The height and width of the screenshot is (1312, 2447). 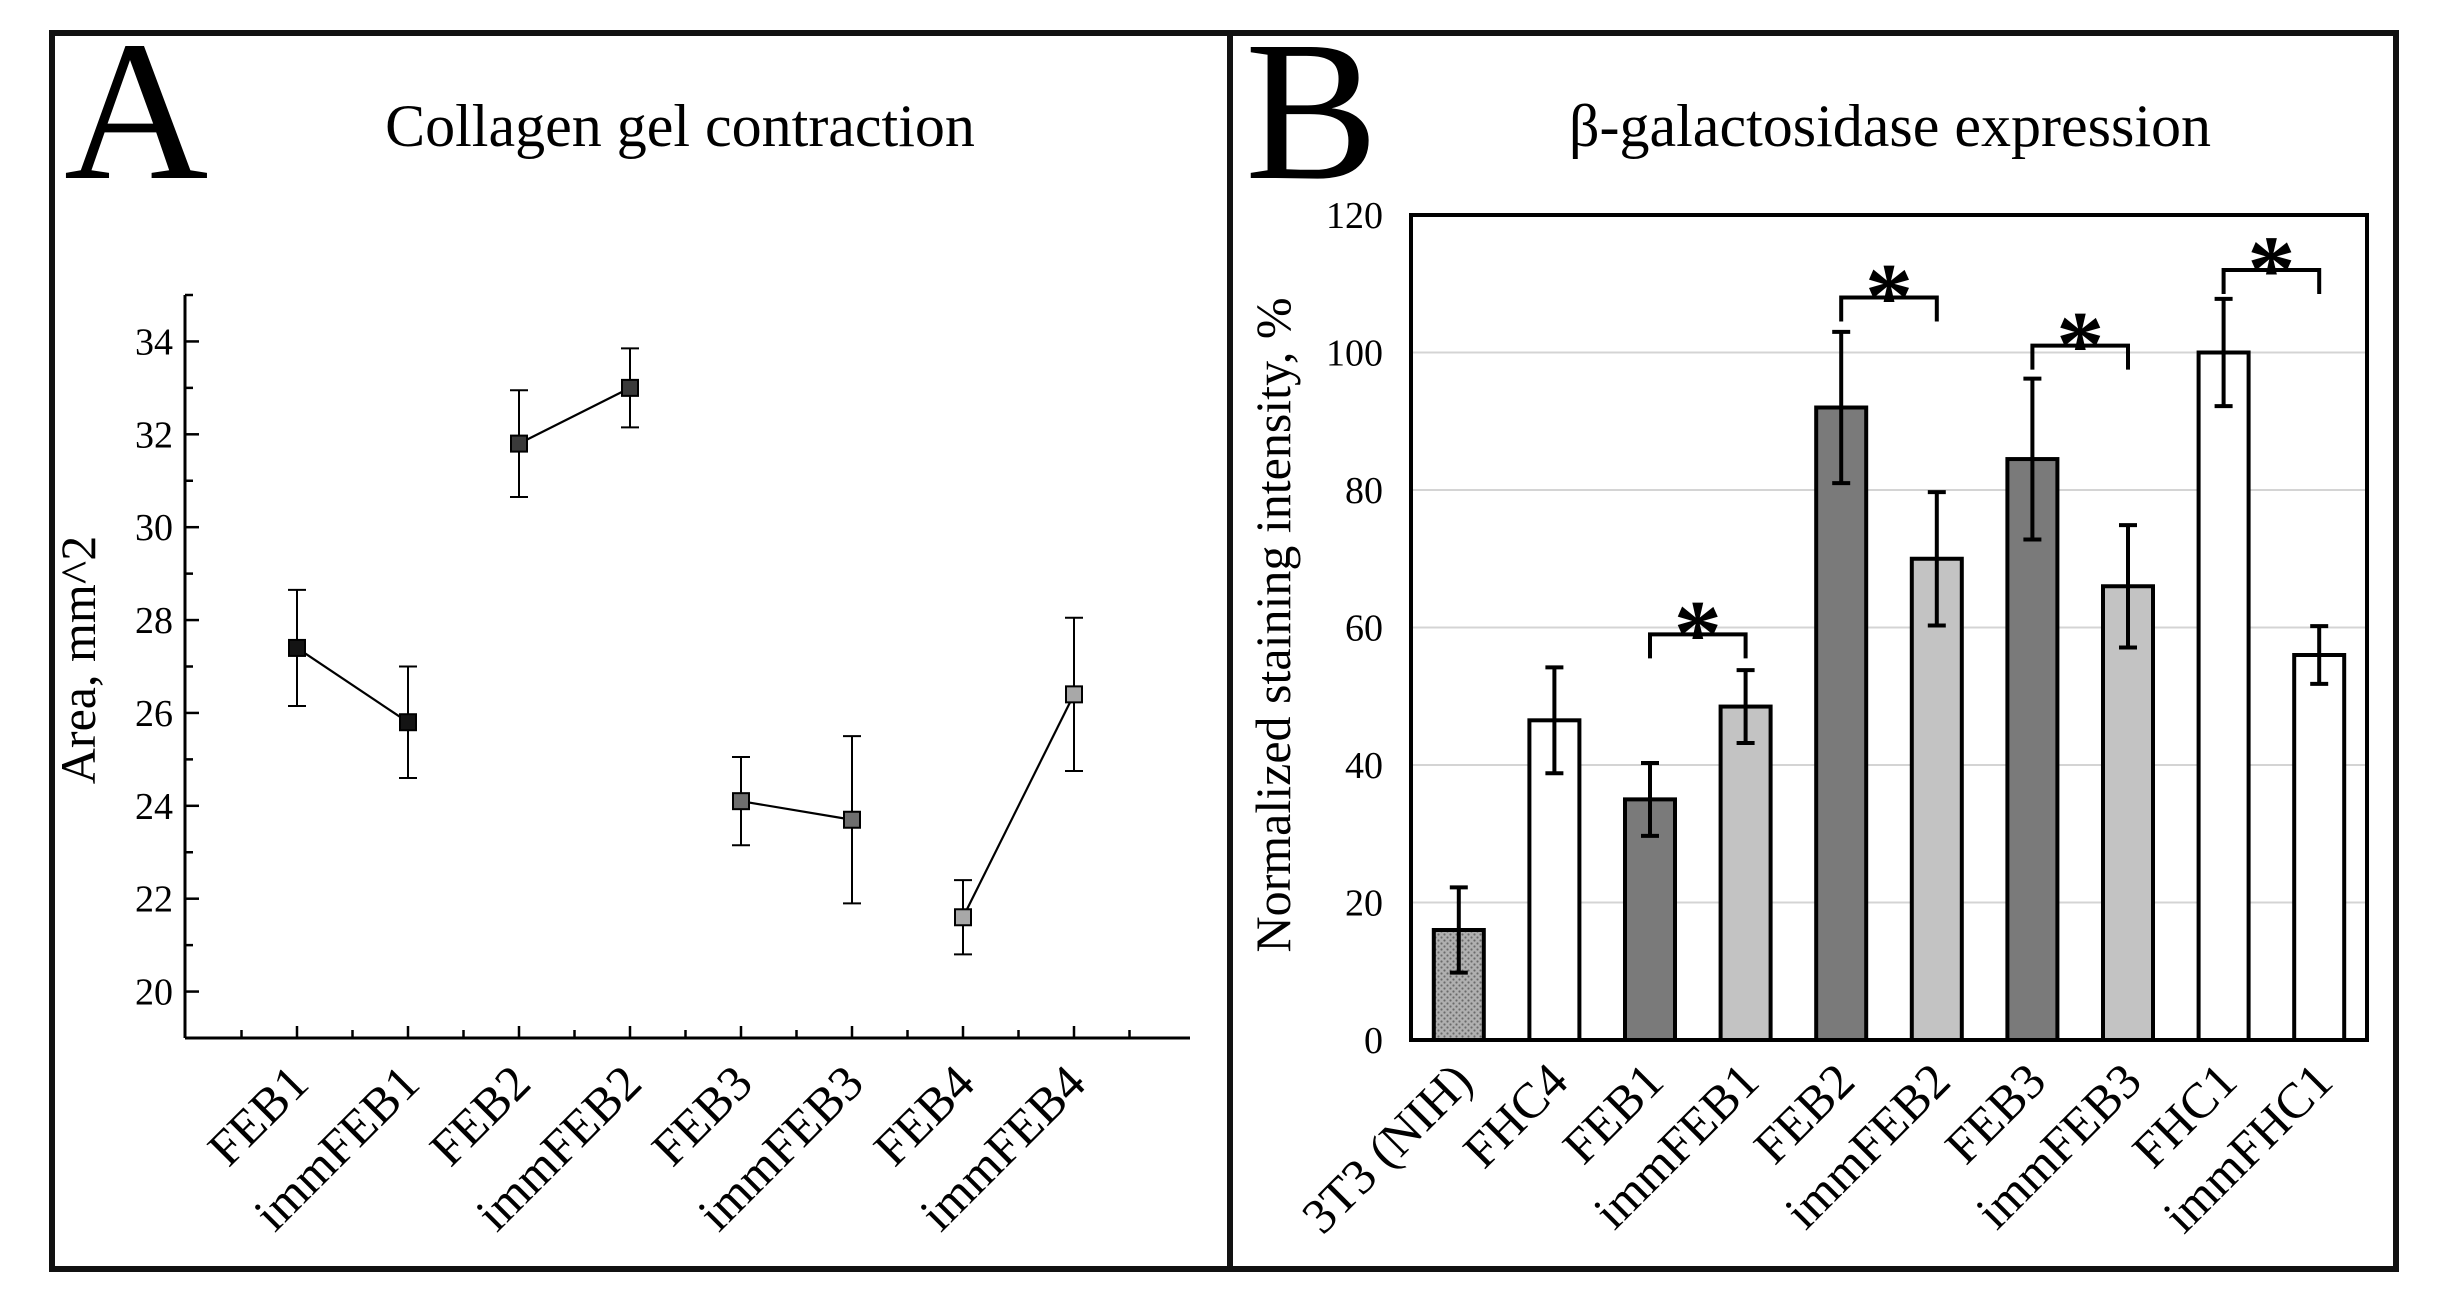 What do you see at coordinates (136, 111) in the screenshot?
I see `panel-a-letter: A` at bounding box center [136, 111].